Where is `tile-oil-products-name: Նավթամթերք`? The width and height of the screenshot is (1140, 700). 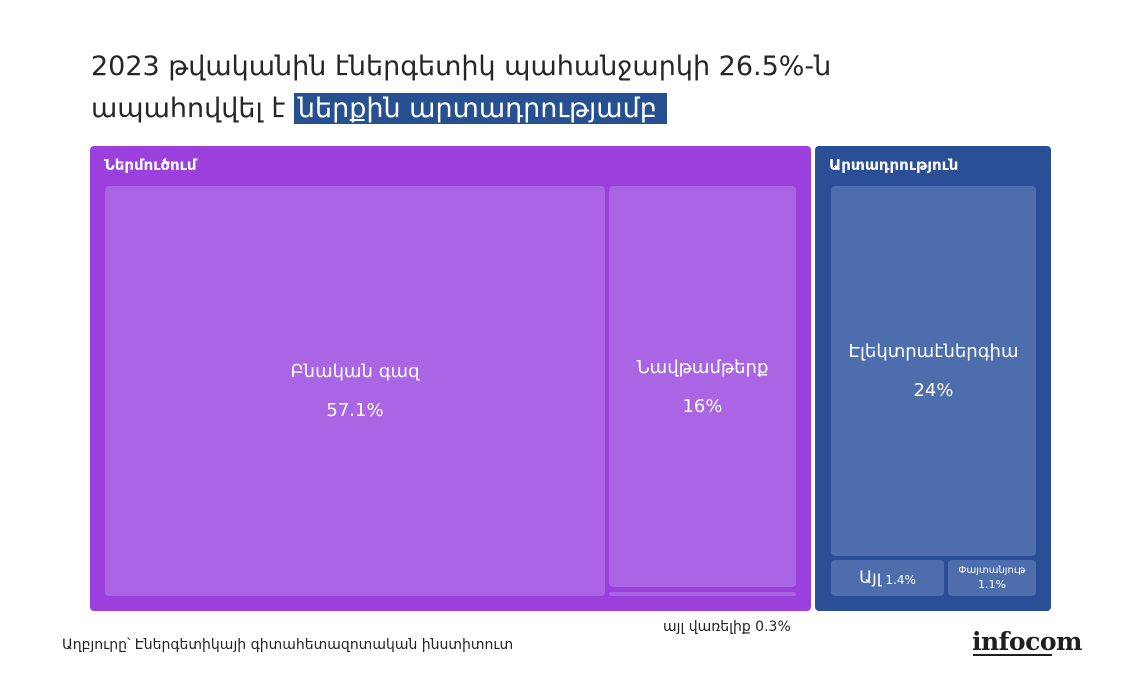 tile-oil-products-name: Նավթամթերք is located at coordinates (702, 367).